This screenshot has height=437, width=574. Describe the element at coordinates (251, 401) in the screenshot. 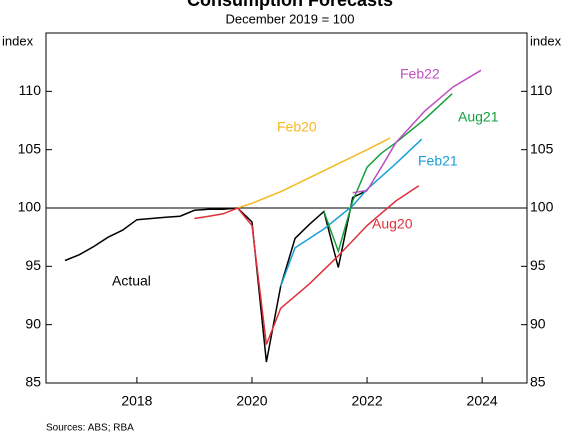

I see `x-tick-label: 2020` at that location.